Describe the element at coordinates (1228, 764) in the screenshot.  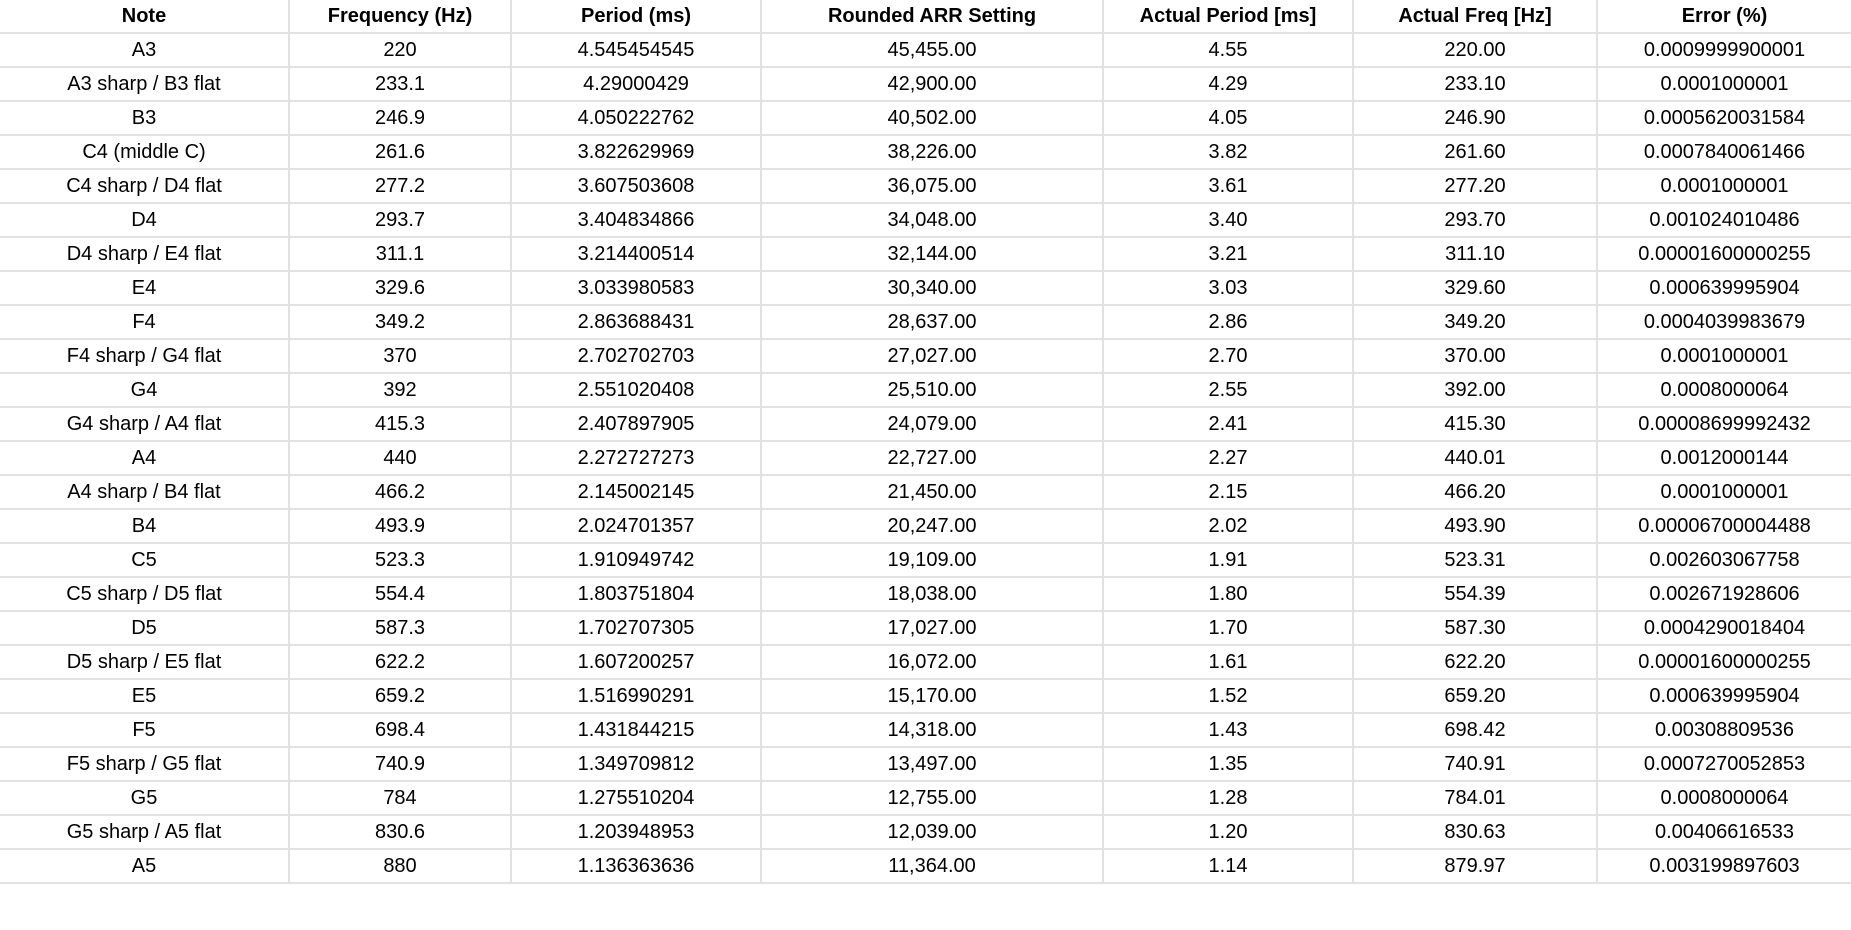
I see `actual-period-cell: 1.35` at that location.